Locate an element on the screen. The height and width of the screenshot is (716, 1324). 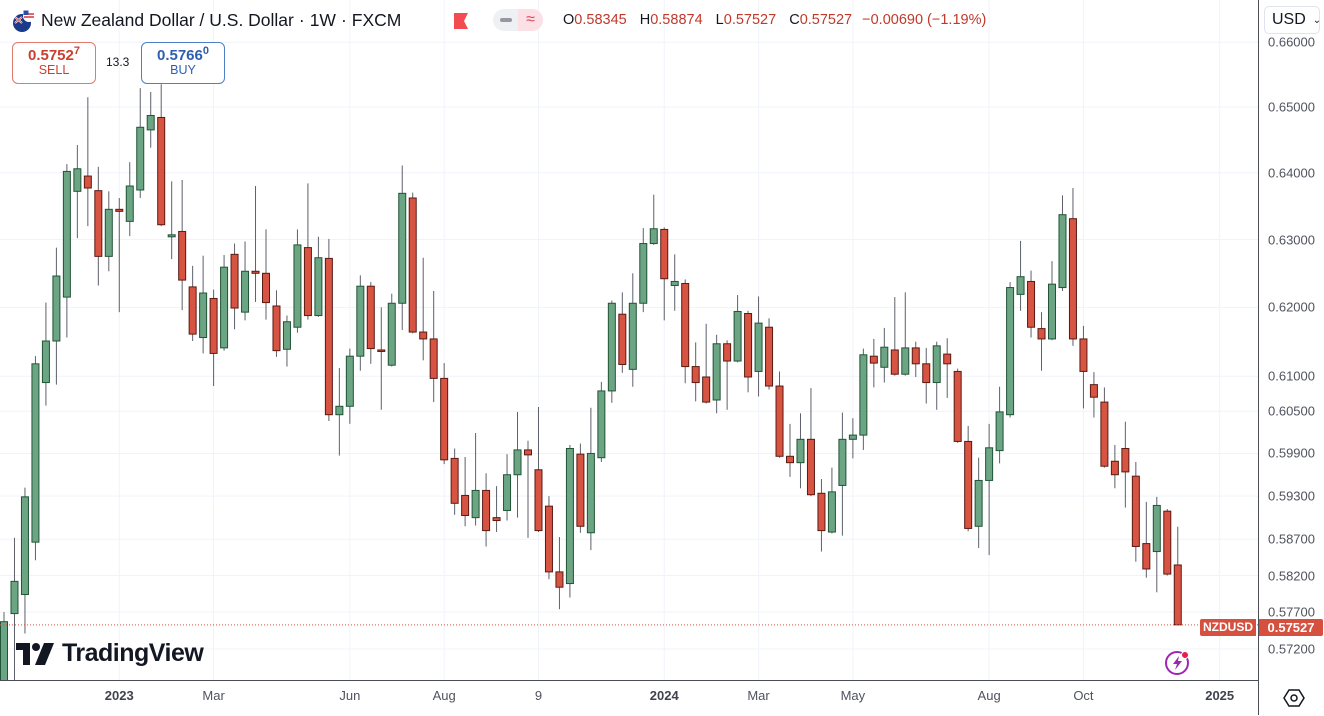
interval-label: 1W is located at coordinates (322, 20).